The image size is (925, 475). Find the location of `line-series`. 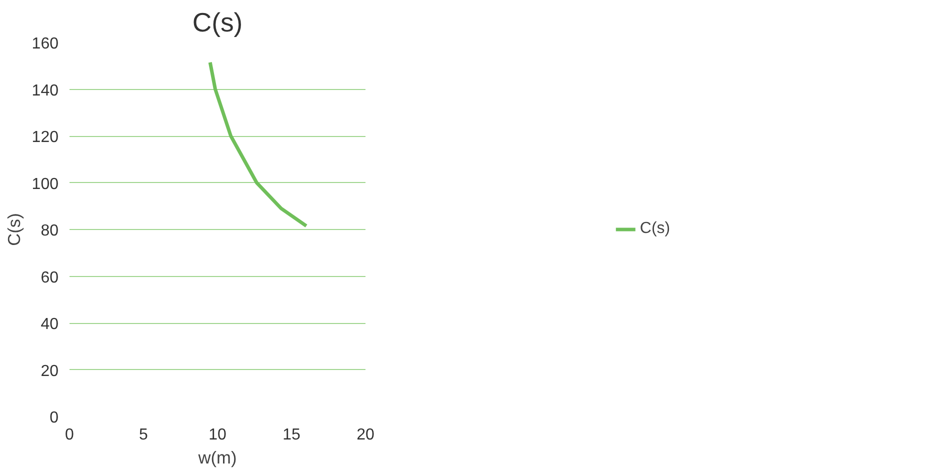

line-series is located at coordinates (258, 144).